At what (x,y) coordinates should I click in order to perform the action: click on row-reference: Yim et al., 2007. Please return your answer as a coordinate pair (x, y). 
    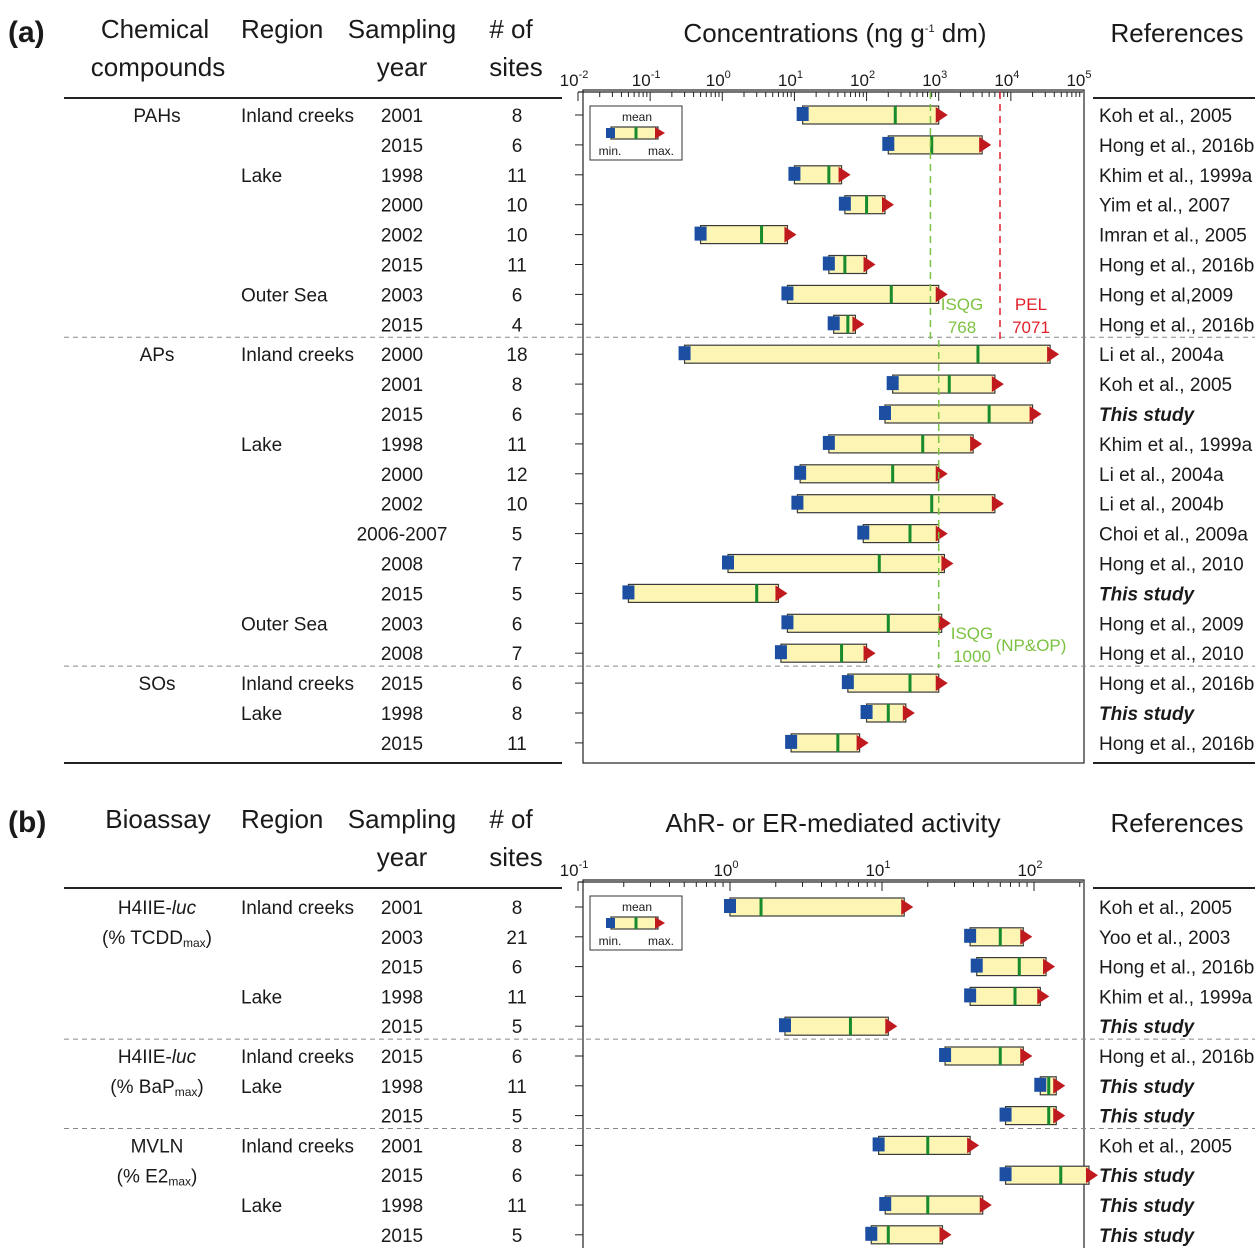
    Looking at the image, I should click on (1164, 206).